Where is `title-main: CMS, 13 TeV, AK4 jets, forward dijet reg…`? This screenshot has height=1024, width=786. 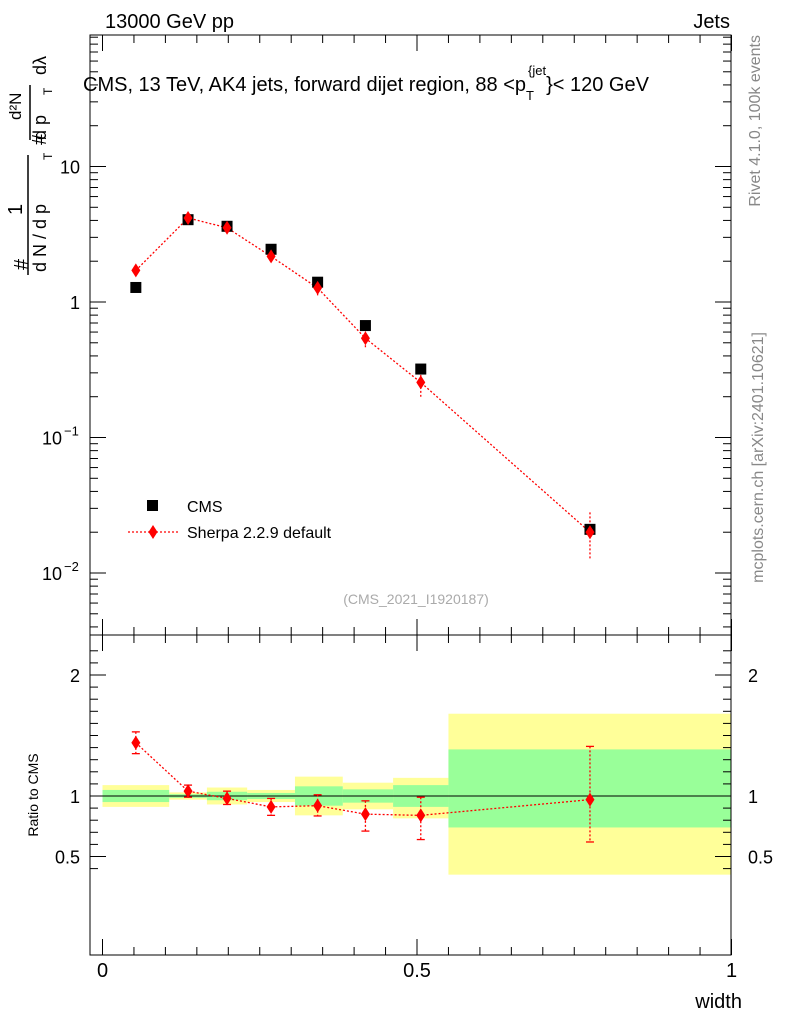 title-main: CMS, 13 TeV, AK4 jets, forward dijet reg… is located at coordinates (304, 85).